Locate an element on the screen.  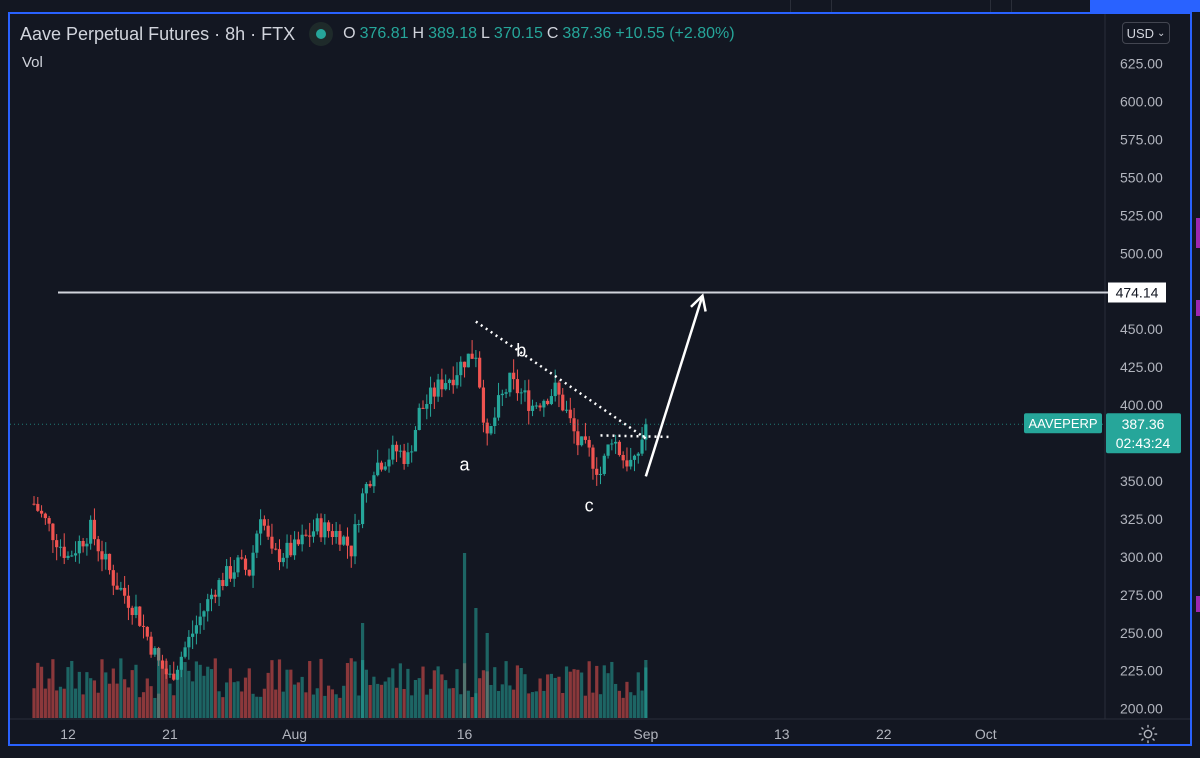
gear-icon is located at coordinates (1148, 734).